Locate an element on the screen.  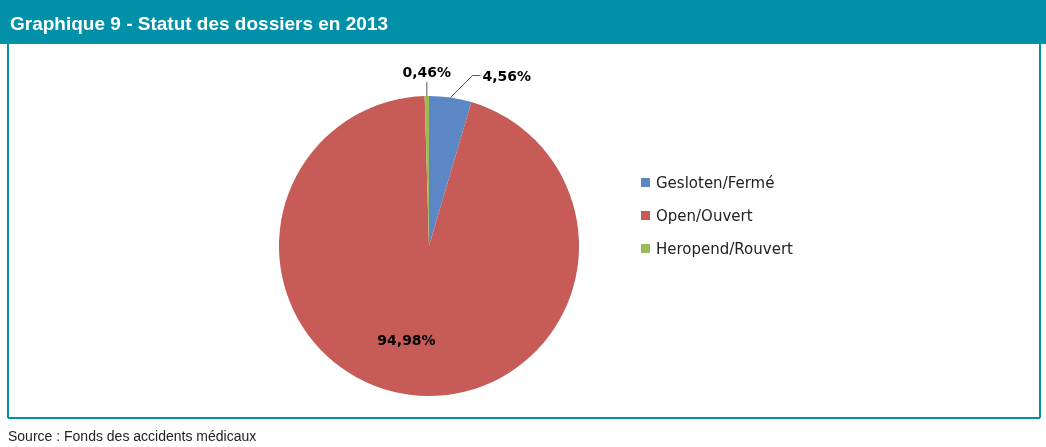
legend-label: Heropend/Rouvert is located at coordinates (725, 249).